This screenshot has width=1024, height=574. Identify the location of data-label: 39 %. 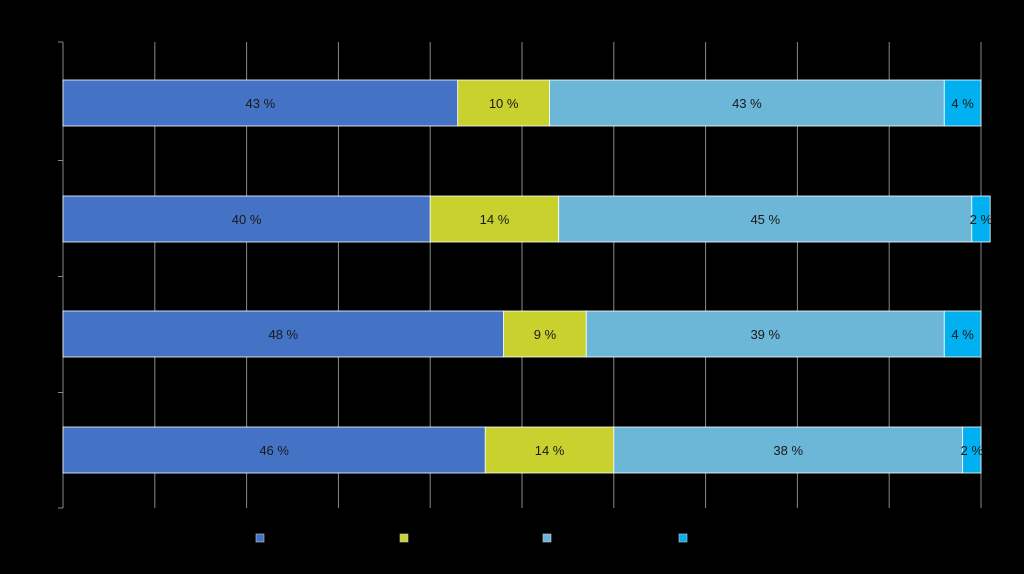
(765, 334).